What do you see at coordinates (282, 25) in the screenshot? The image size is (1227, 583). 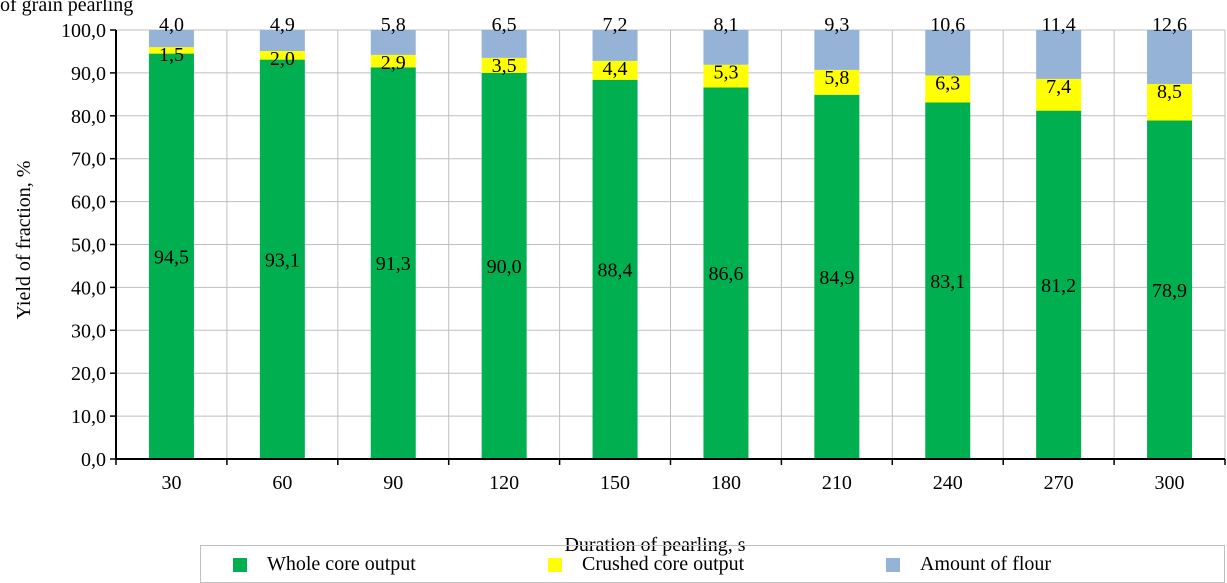 I see `data-label-flour: 4,9` at bounding box center [282, 25].